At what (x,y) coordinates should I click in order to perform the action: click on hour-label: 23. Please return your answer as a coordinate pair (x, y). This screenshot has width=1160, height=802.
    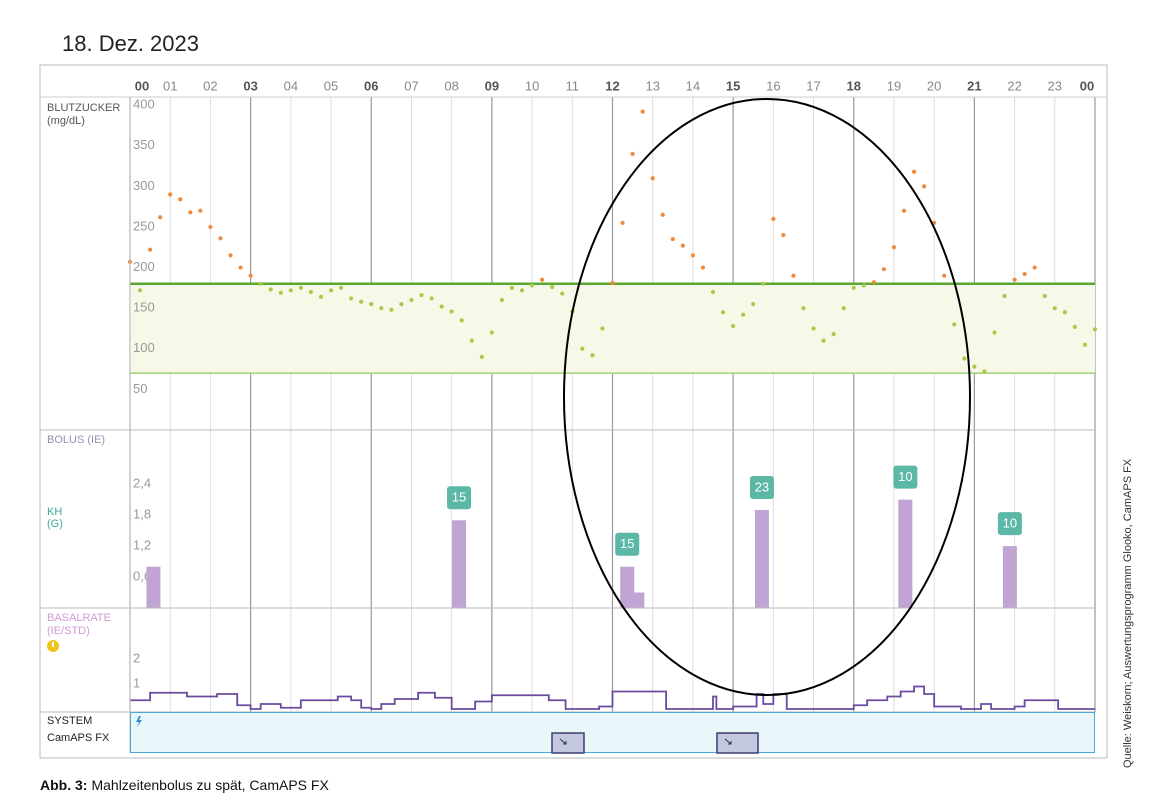
    Looking at the image, I should click on (1055, 85).